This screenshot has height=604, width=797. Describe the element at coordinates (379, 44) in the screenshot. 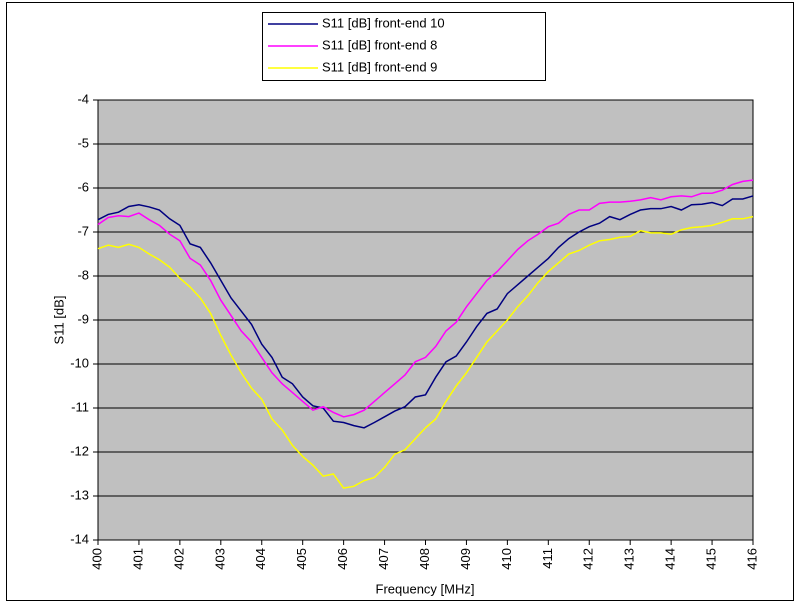

I see `legend-label: S11 [dB] front-end 8` at that location.